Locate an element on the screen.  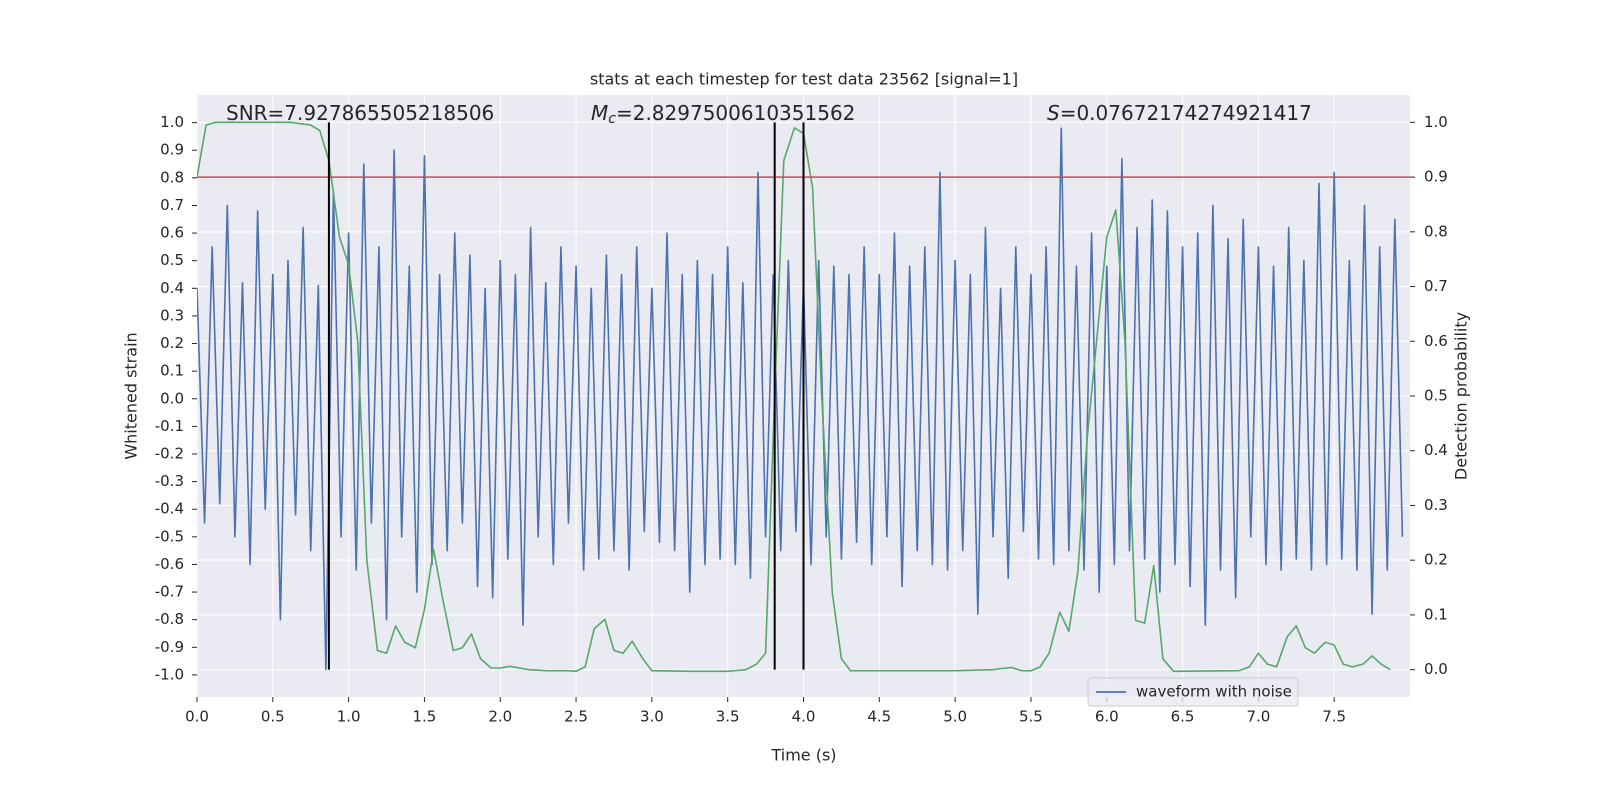
y2-tick-label: 0.4 is located at coordinates (1436, 450).